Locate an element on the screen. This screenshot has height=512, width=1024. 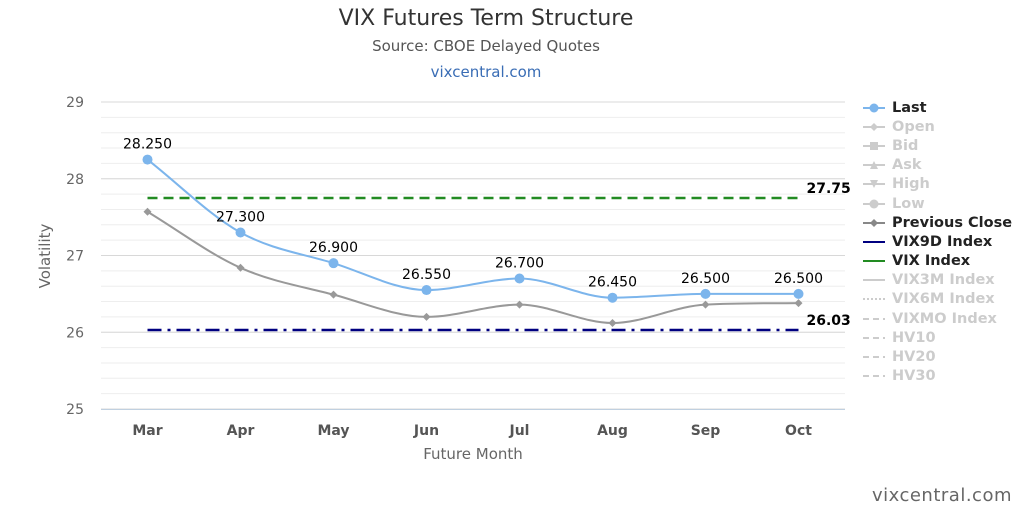
legend-label: Low is located at coordinates (908, 203).